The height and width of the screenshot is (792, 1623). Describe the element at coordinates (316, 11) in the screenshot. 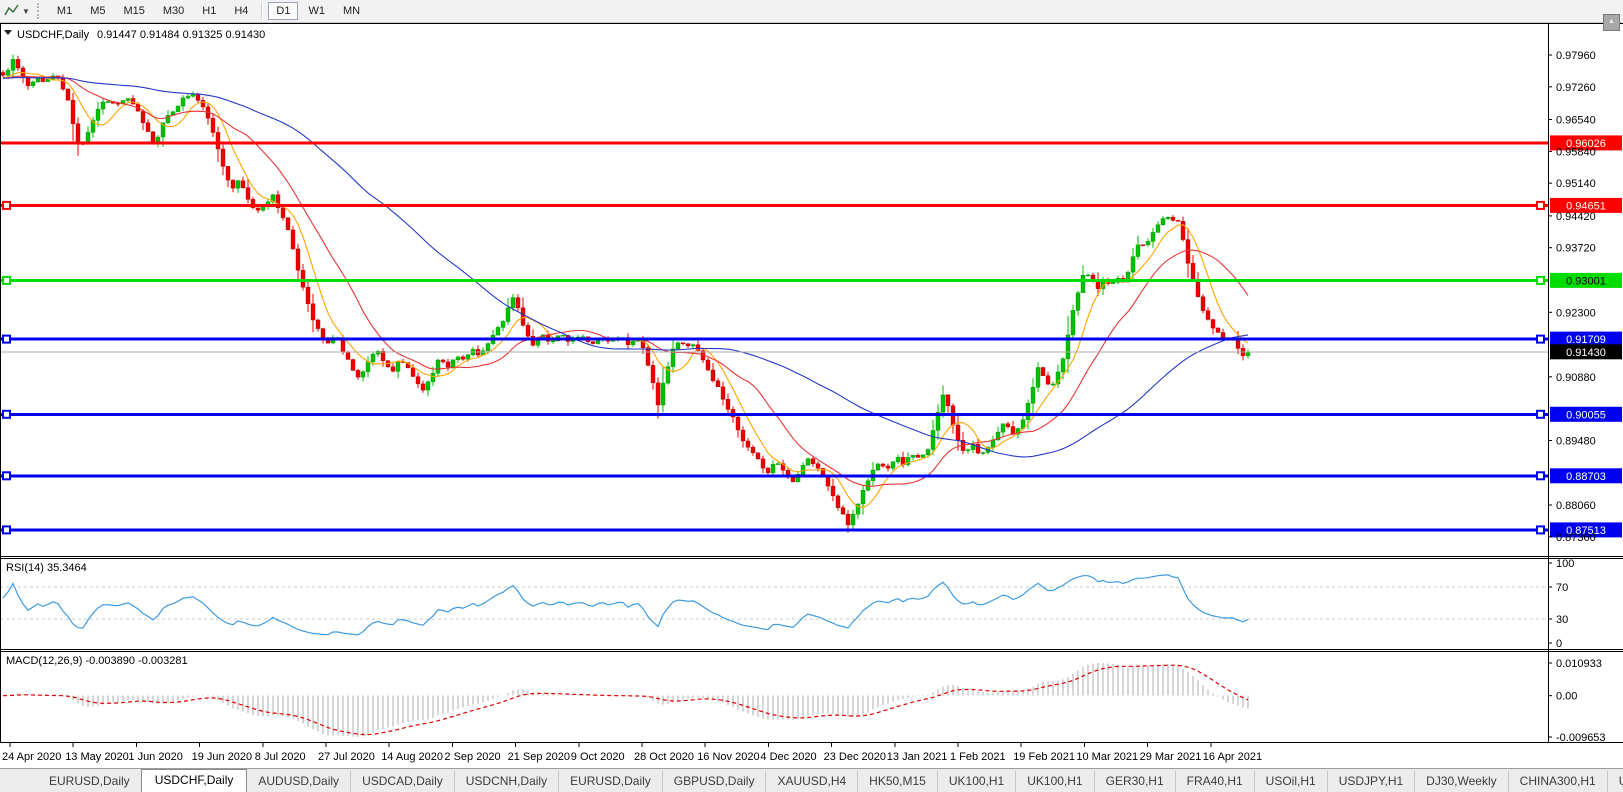

I see `timeframe-button-W1: W1` at that location.